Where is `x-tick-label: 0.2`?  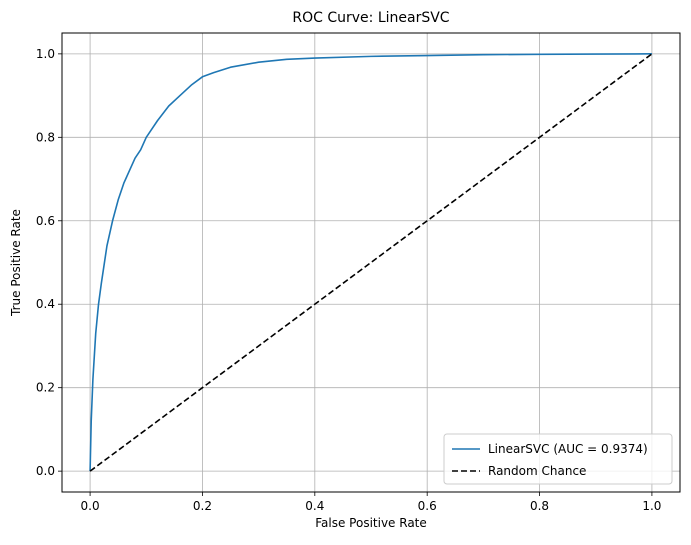
x-tick-label: 0.2 is located at coordinates (202, 506).